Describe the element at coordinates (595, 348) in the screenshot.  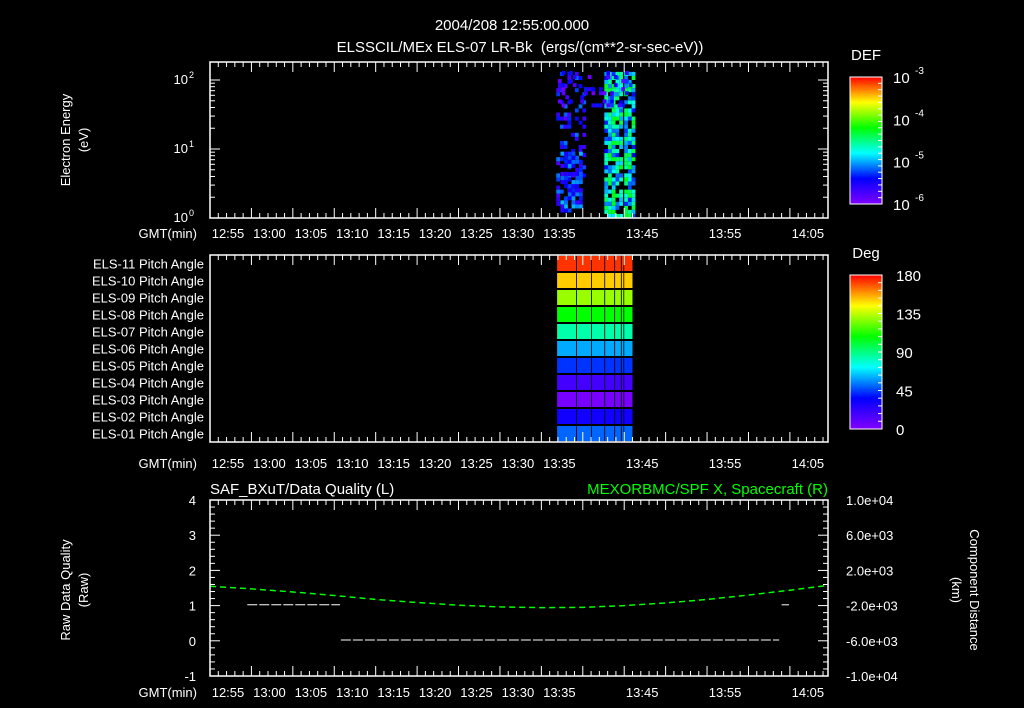
I see `pitch-angle-cells` at that location.